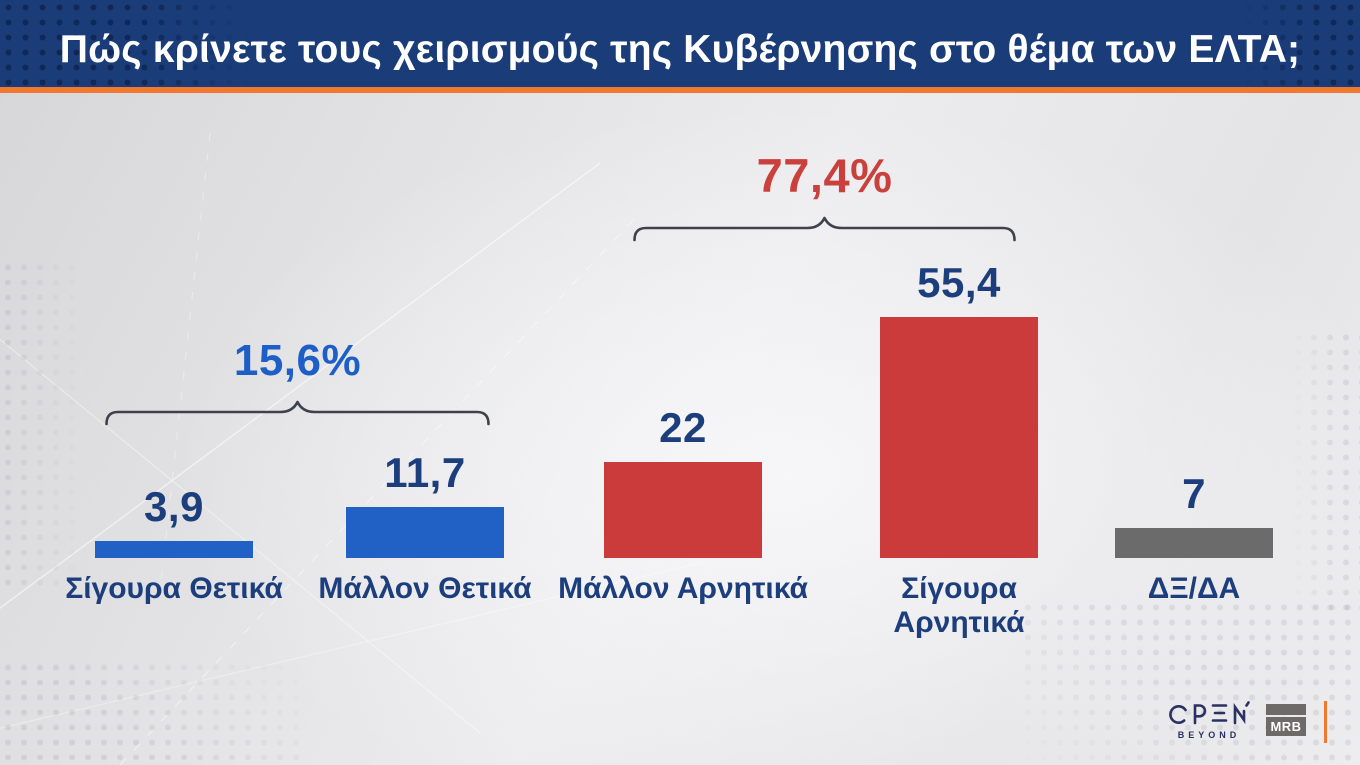  What do you see at coordinates (1247, 704) in the screenshot?
I see `open-letter-n-tick` at bounding box center [1247, 704].